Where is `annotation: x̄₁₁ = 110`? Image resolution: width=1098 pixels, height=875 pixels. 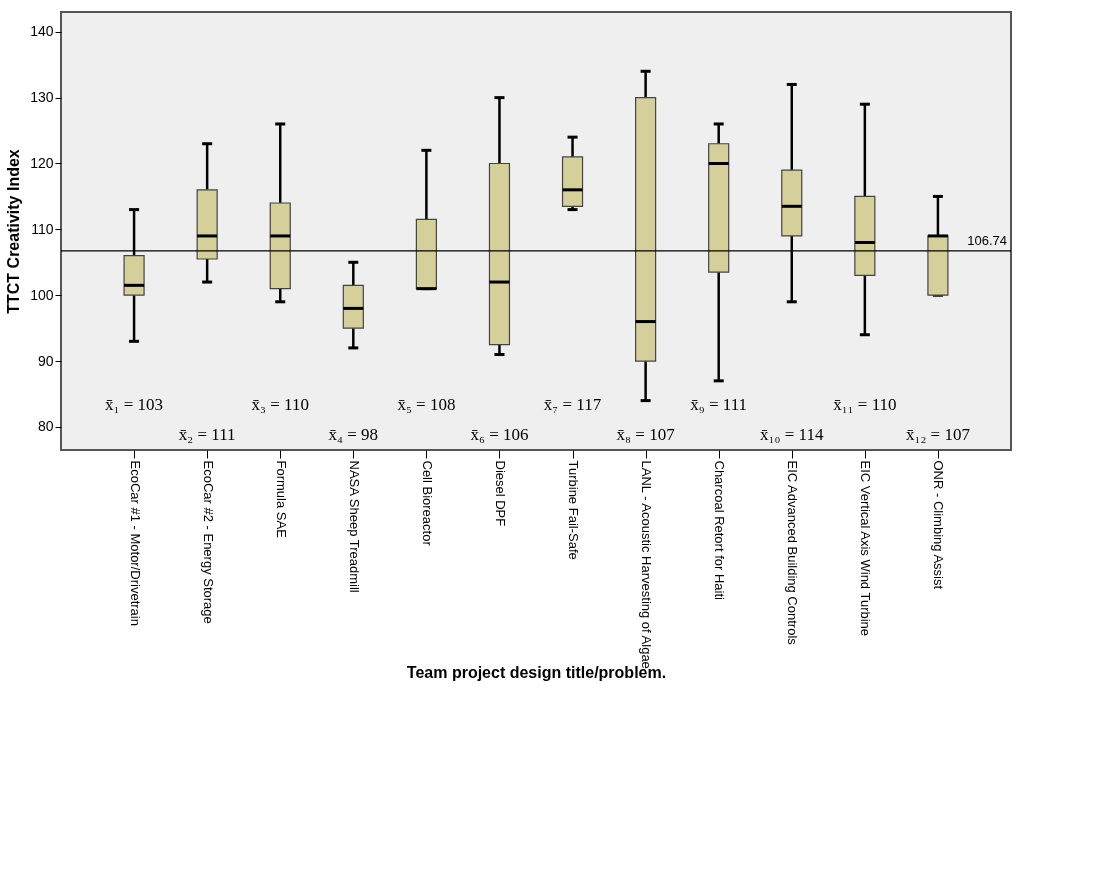
annotation: x̄₁₁ = 110 is located at coordinates (865, 404).